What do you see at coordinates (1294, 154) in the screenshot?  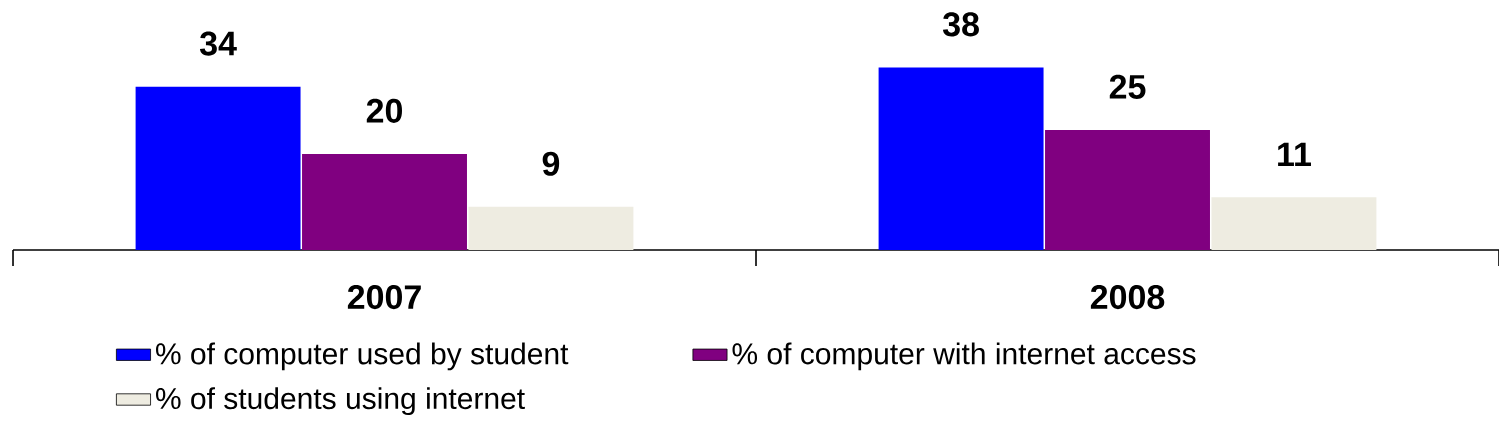 I see `data-label: 11` at bounding box center [1294, 154].